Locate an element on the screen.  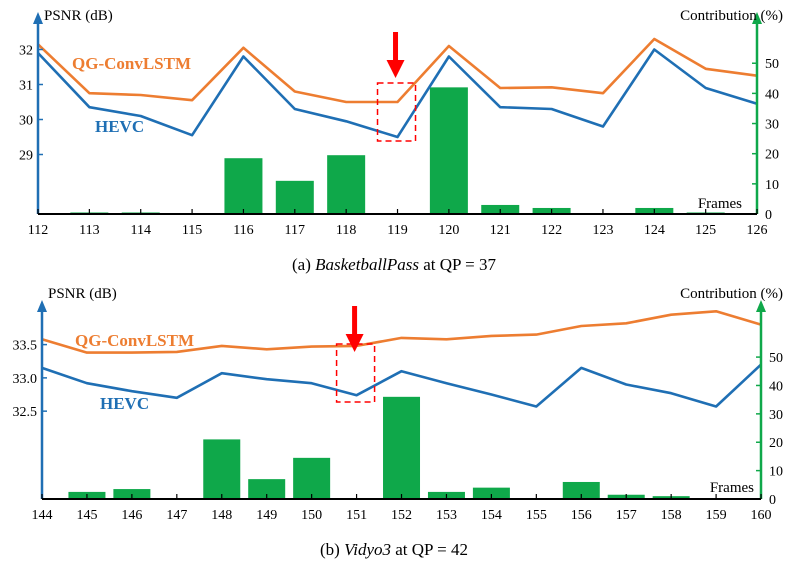
panel-b-highlight-box is located at coordinates (355, 373).